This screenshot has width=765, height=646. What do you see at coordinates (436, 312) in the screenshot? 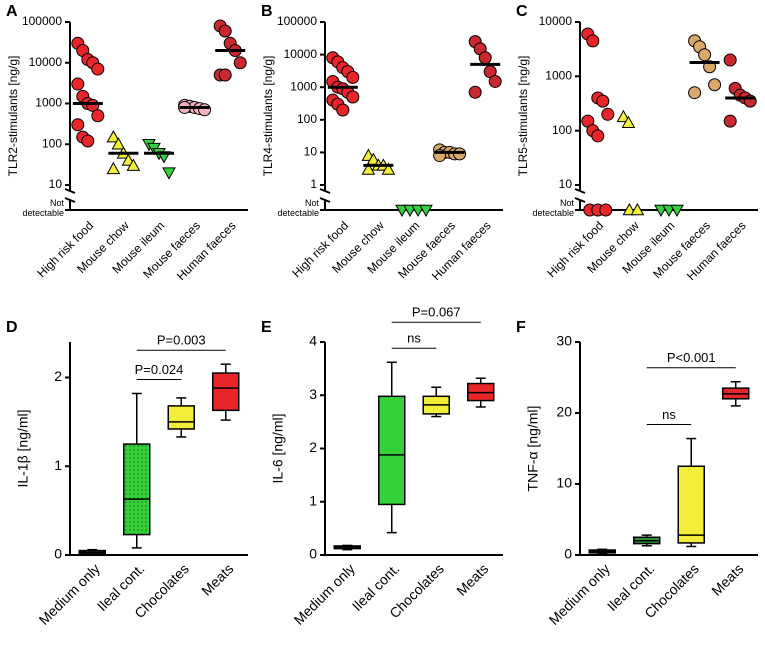
I see `significance-label: P=0.067` at bounding box center [436, 312].